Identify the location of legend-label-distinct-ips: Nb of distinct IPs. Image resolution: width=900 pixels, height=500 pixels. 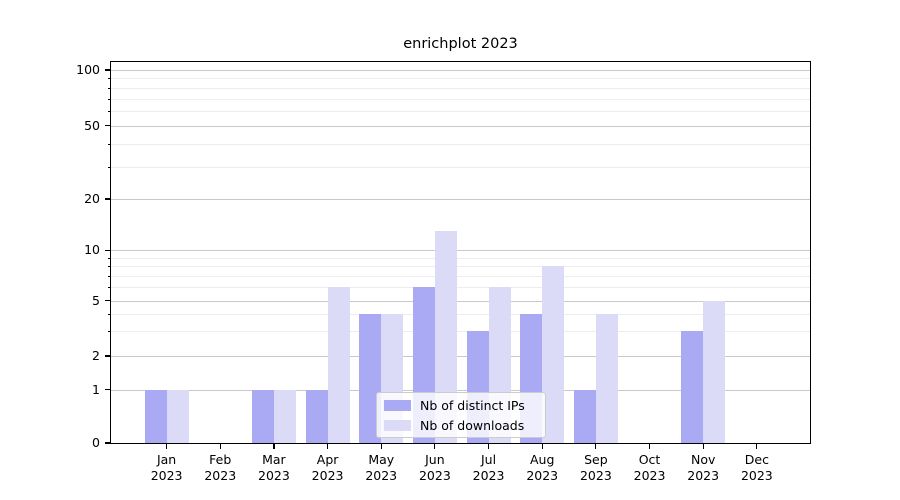
(472, 405).